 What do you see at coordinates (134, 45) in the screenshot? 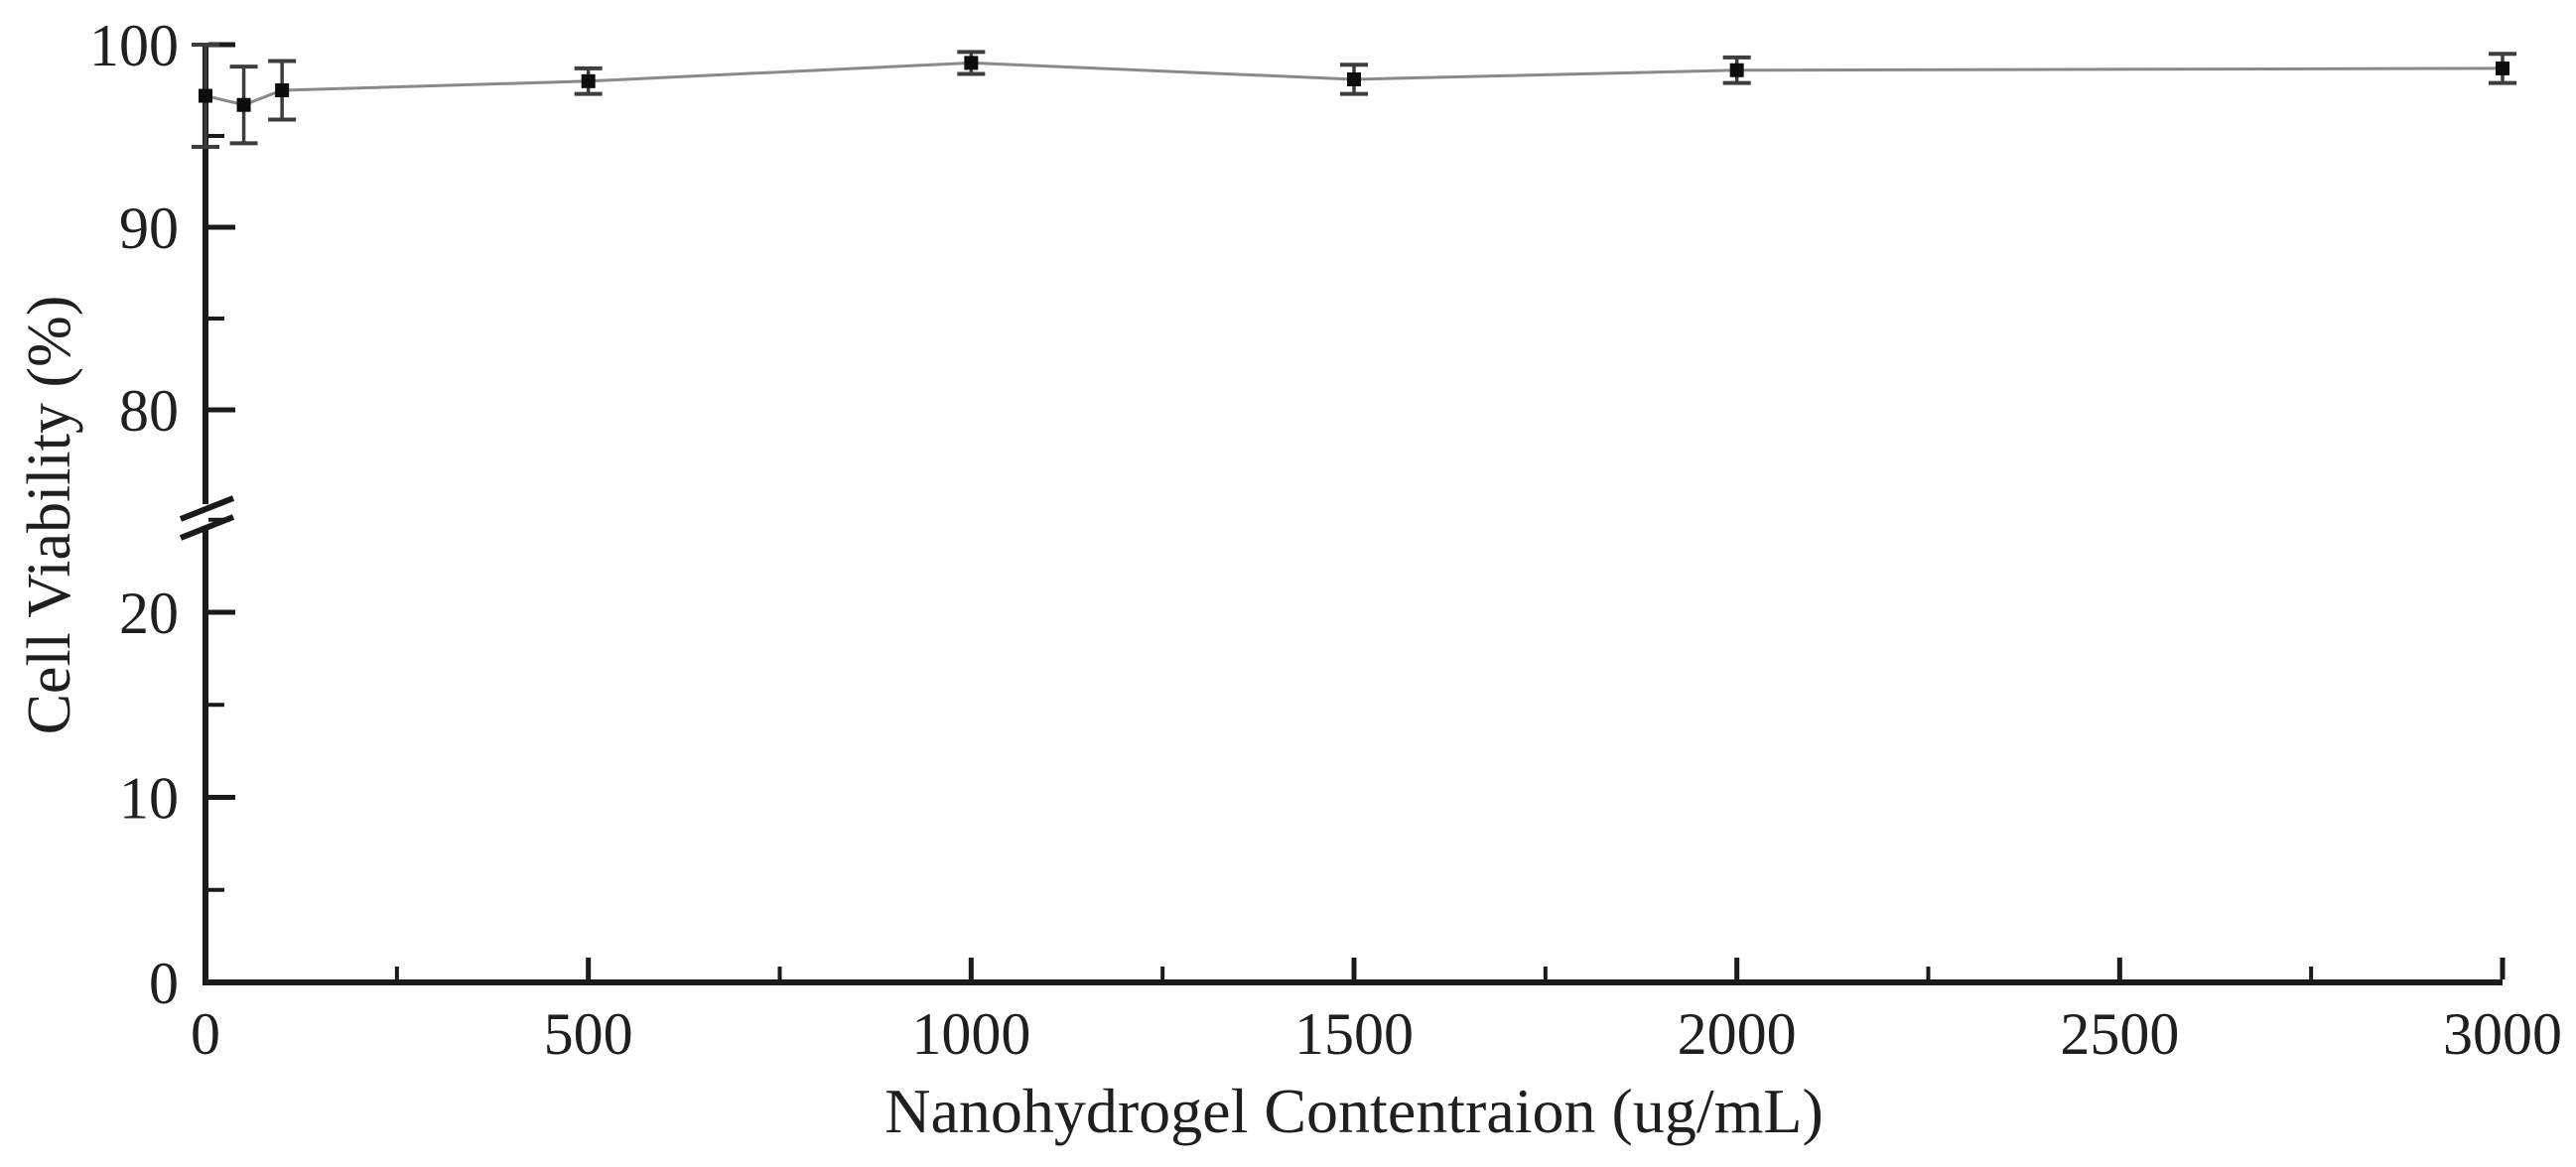
I see `tick-label: 100` at bounding box center [134, 45].